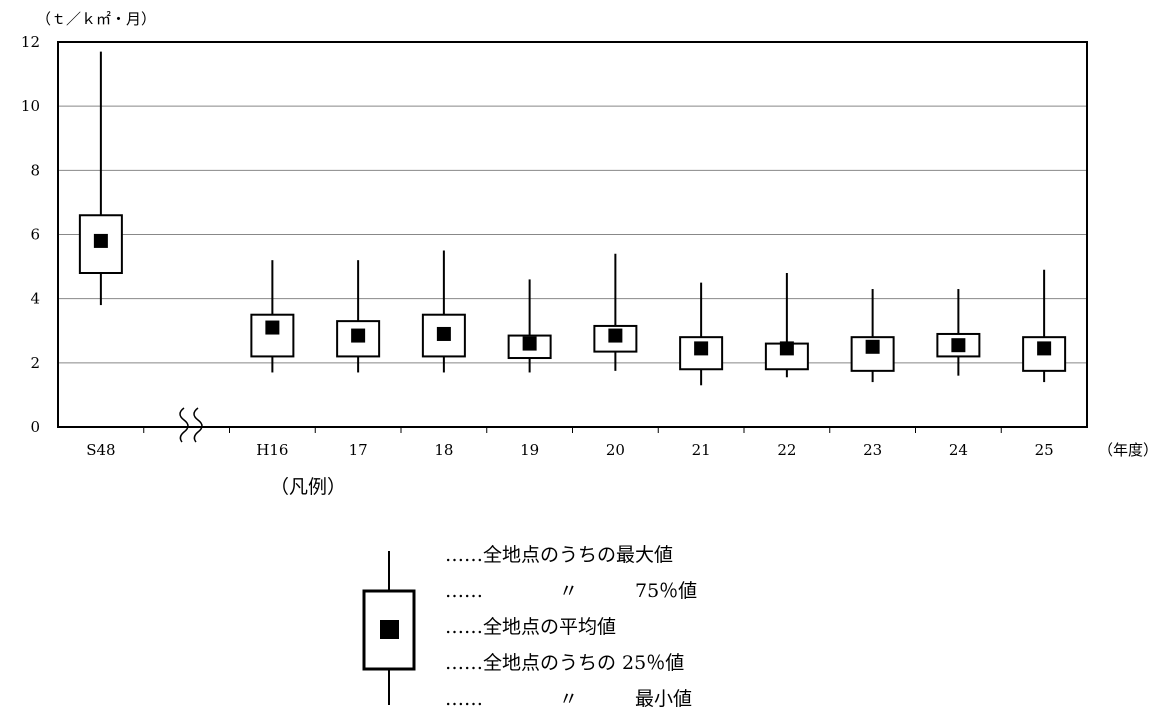  I want to click on x-axis-unit-label: （年度）, so click(1128, 450).